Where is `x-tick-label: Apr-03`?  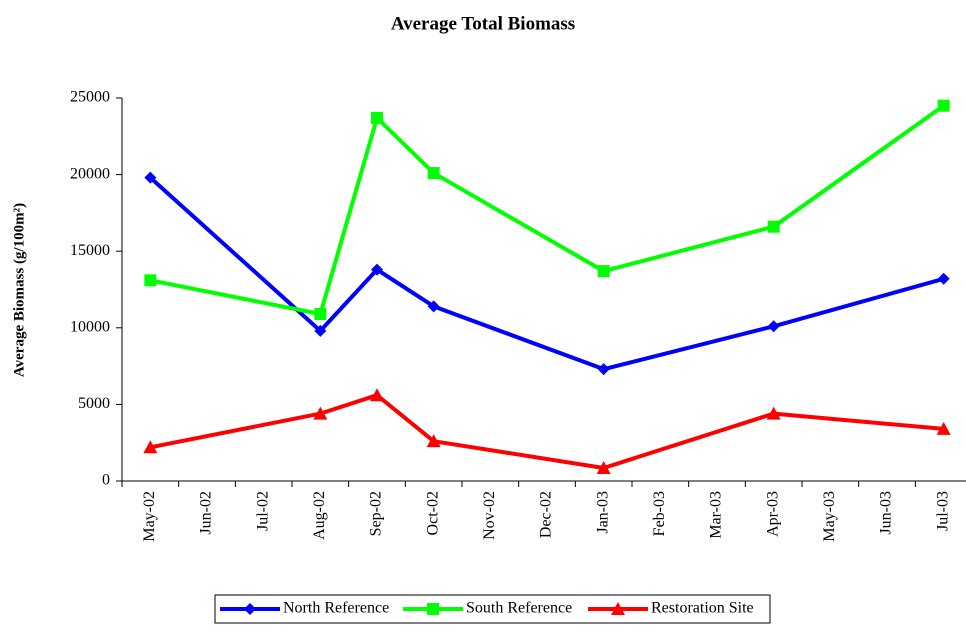 x-tick-label: Apr-03 is located at coordinates (772, 514).